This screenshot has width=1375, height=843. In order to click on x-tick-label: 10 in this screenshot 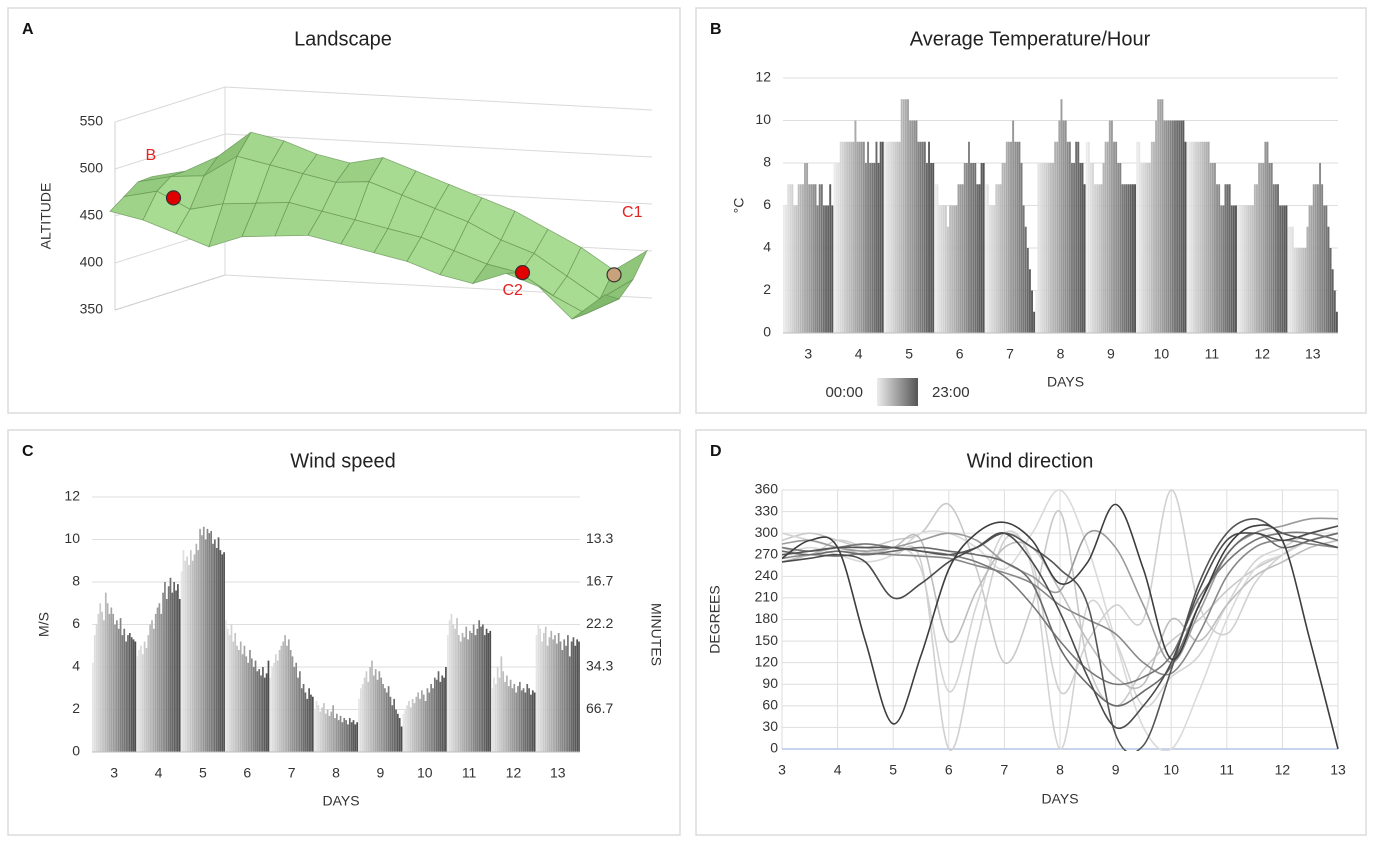, I will do `click(425, 773)`.